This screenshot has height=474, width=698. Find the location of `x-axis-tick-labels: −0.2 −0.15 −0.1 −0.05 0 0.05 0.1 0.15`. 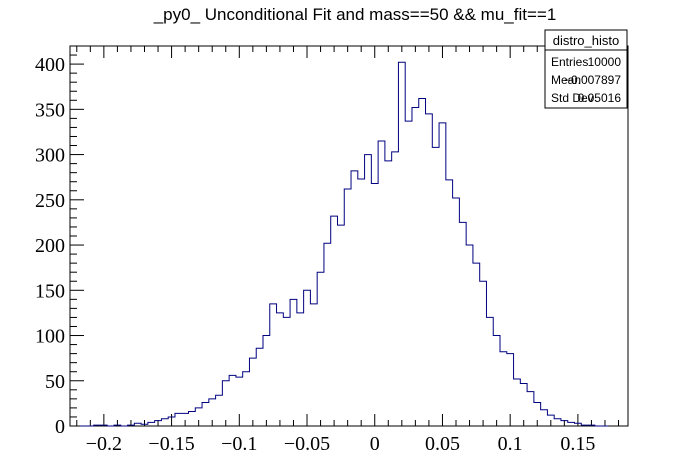

x-axis-tick-labels: −0.2 −0.15 −0.1 −0.05 0 0.05 0.1 0.15 is located at coordinates (341, 444).